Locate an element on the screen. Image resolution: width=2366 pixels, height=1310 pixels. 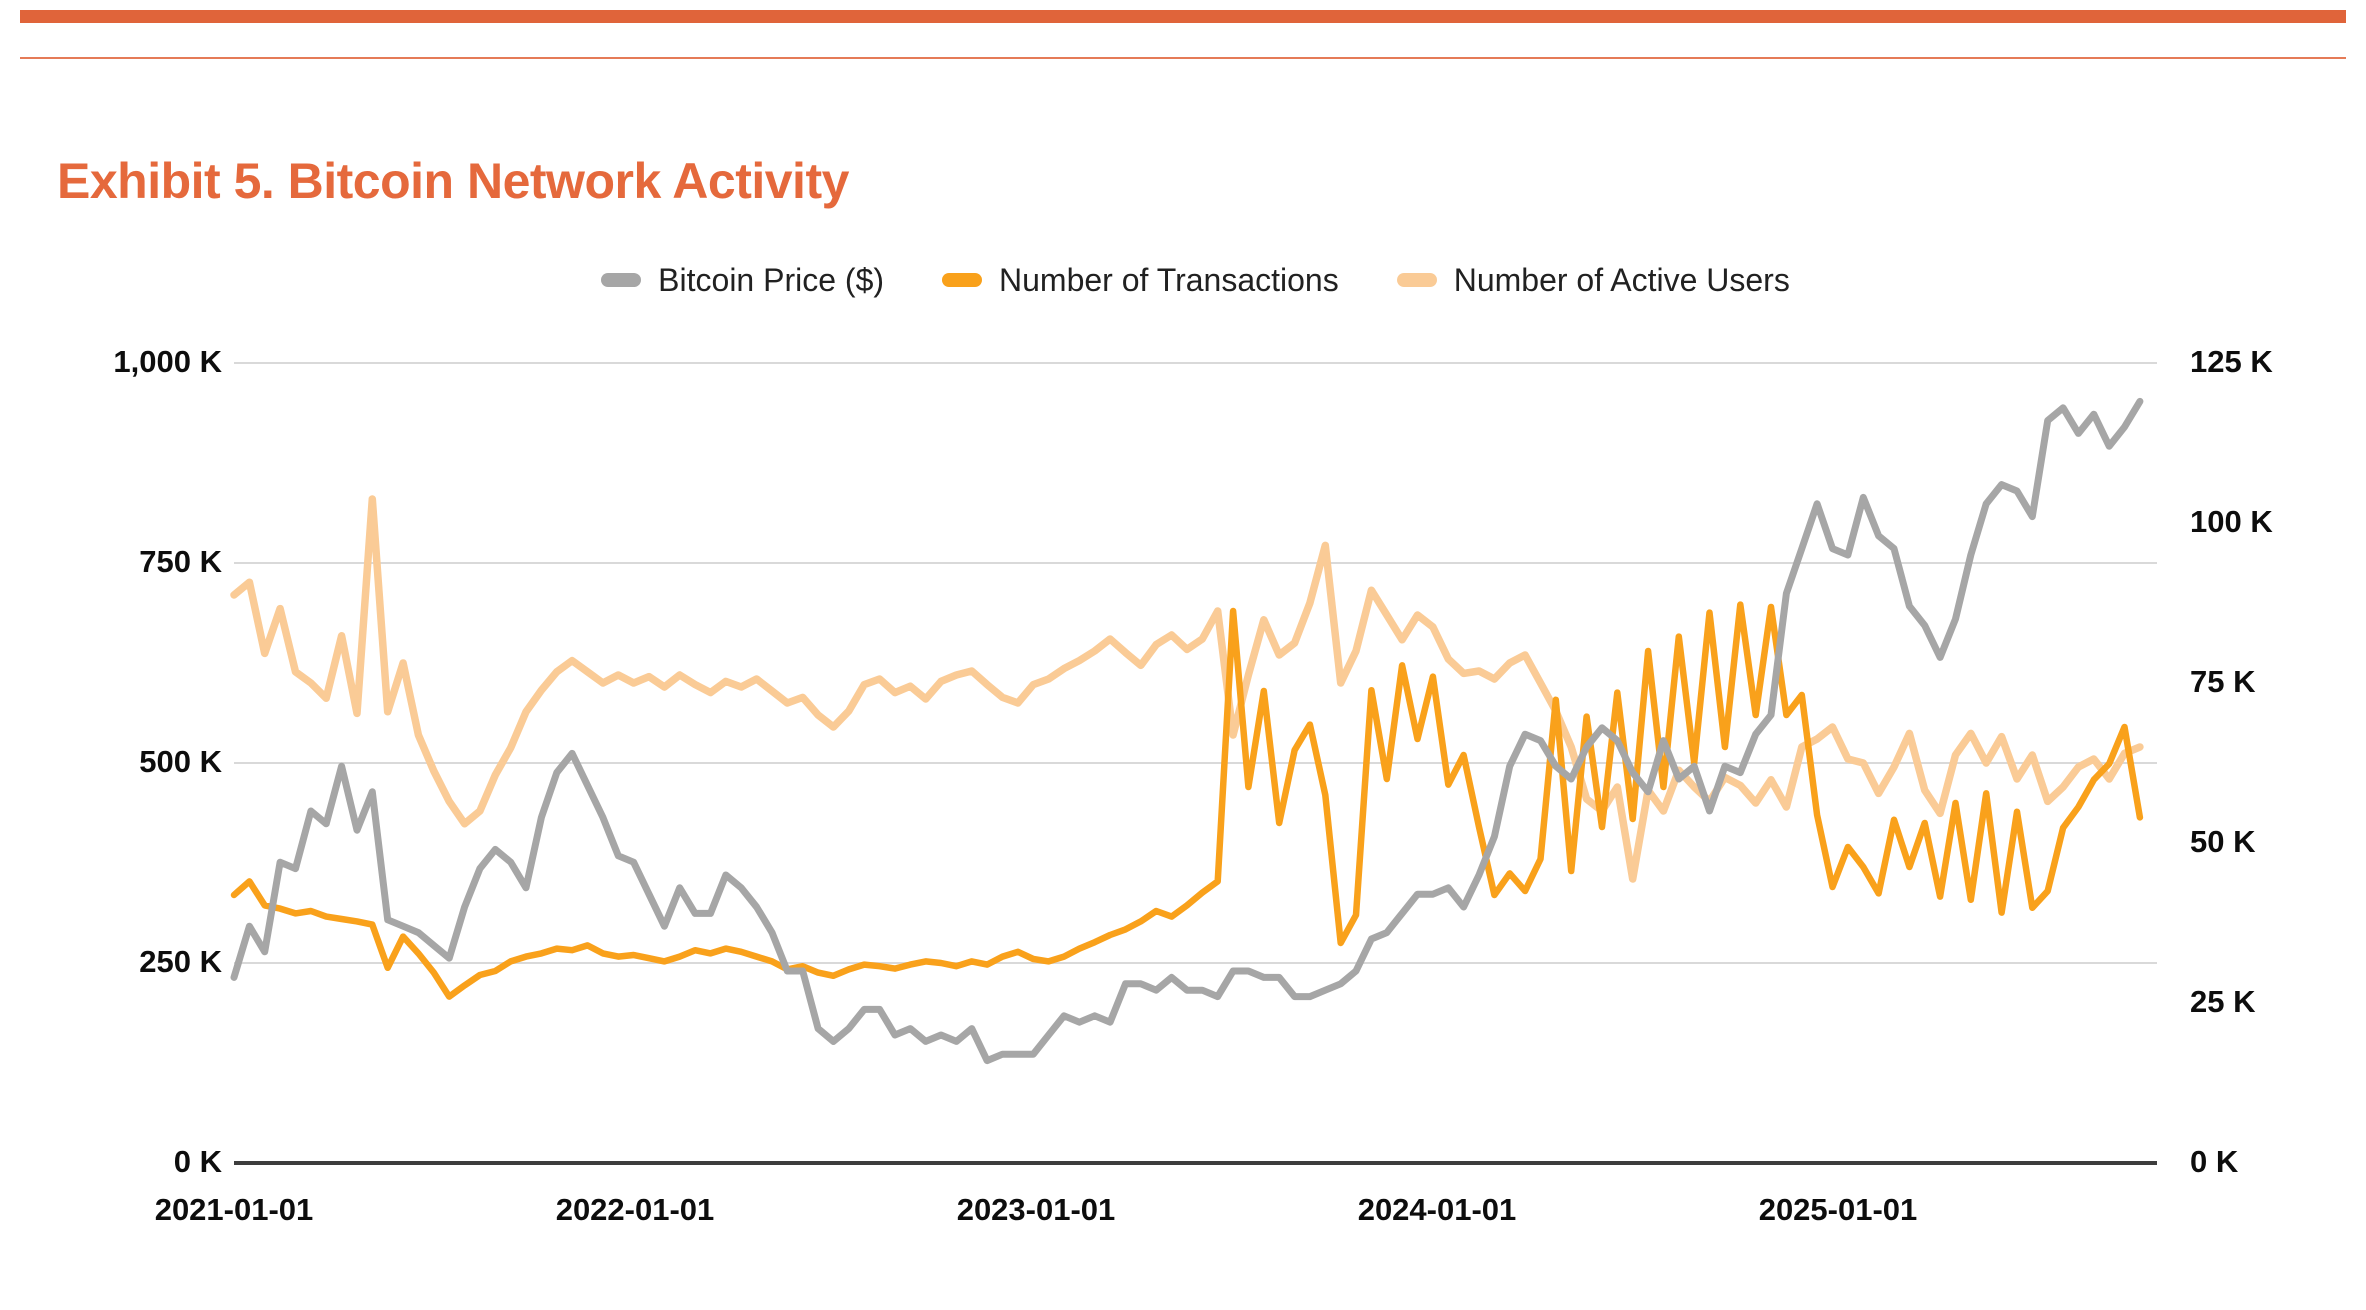
right-axis-tick: 75 K is located at coordinates (2223, 681).